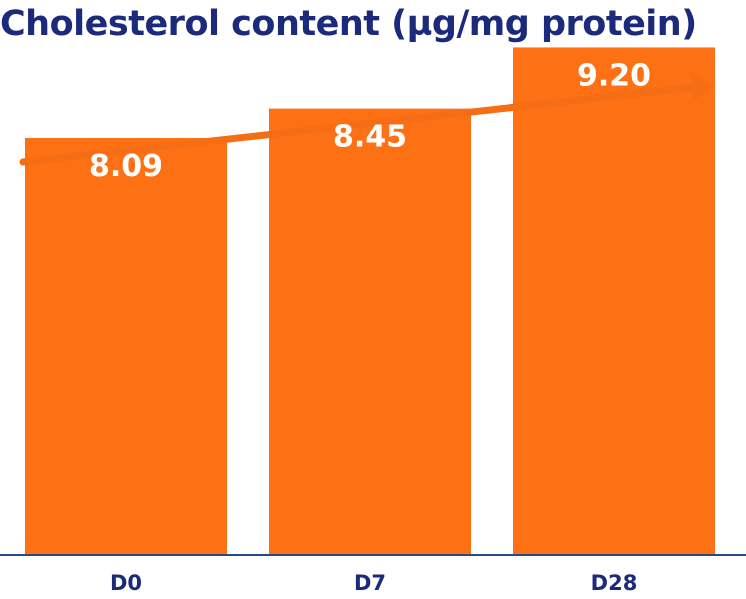  I want to click on x-tick-label: D0, so click(126, 583).